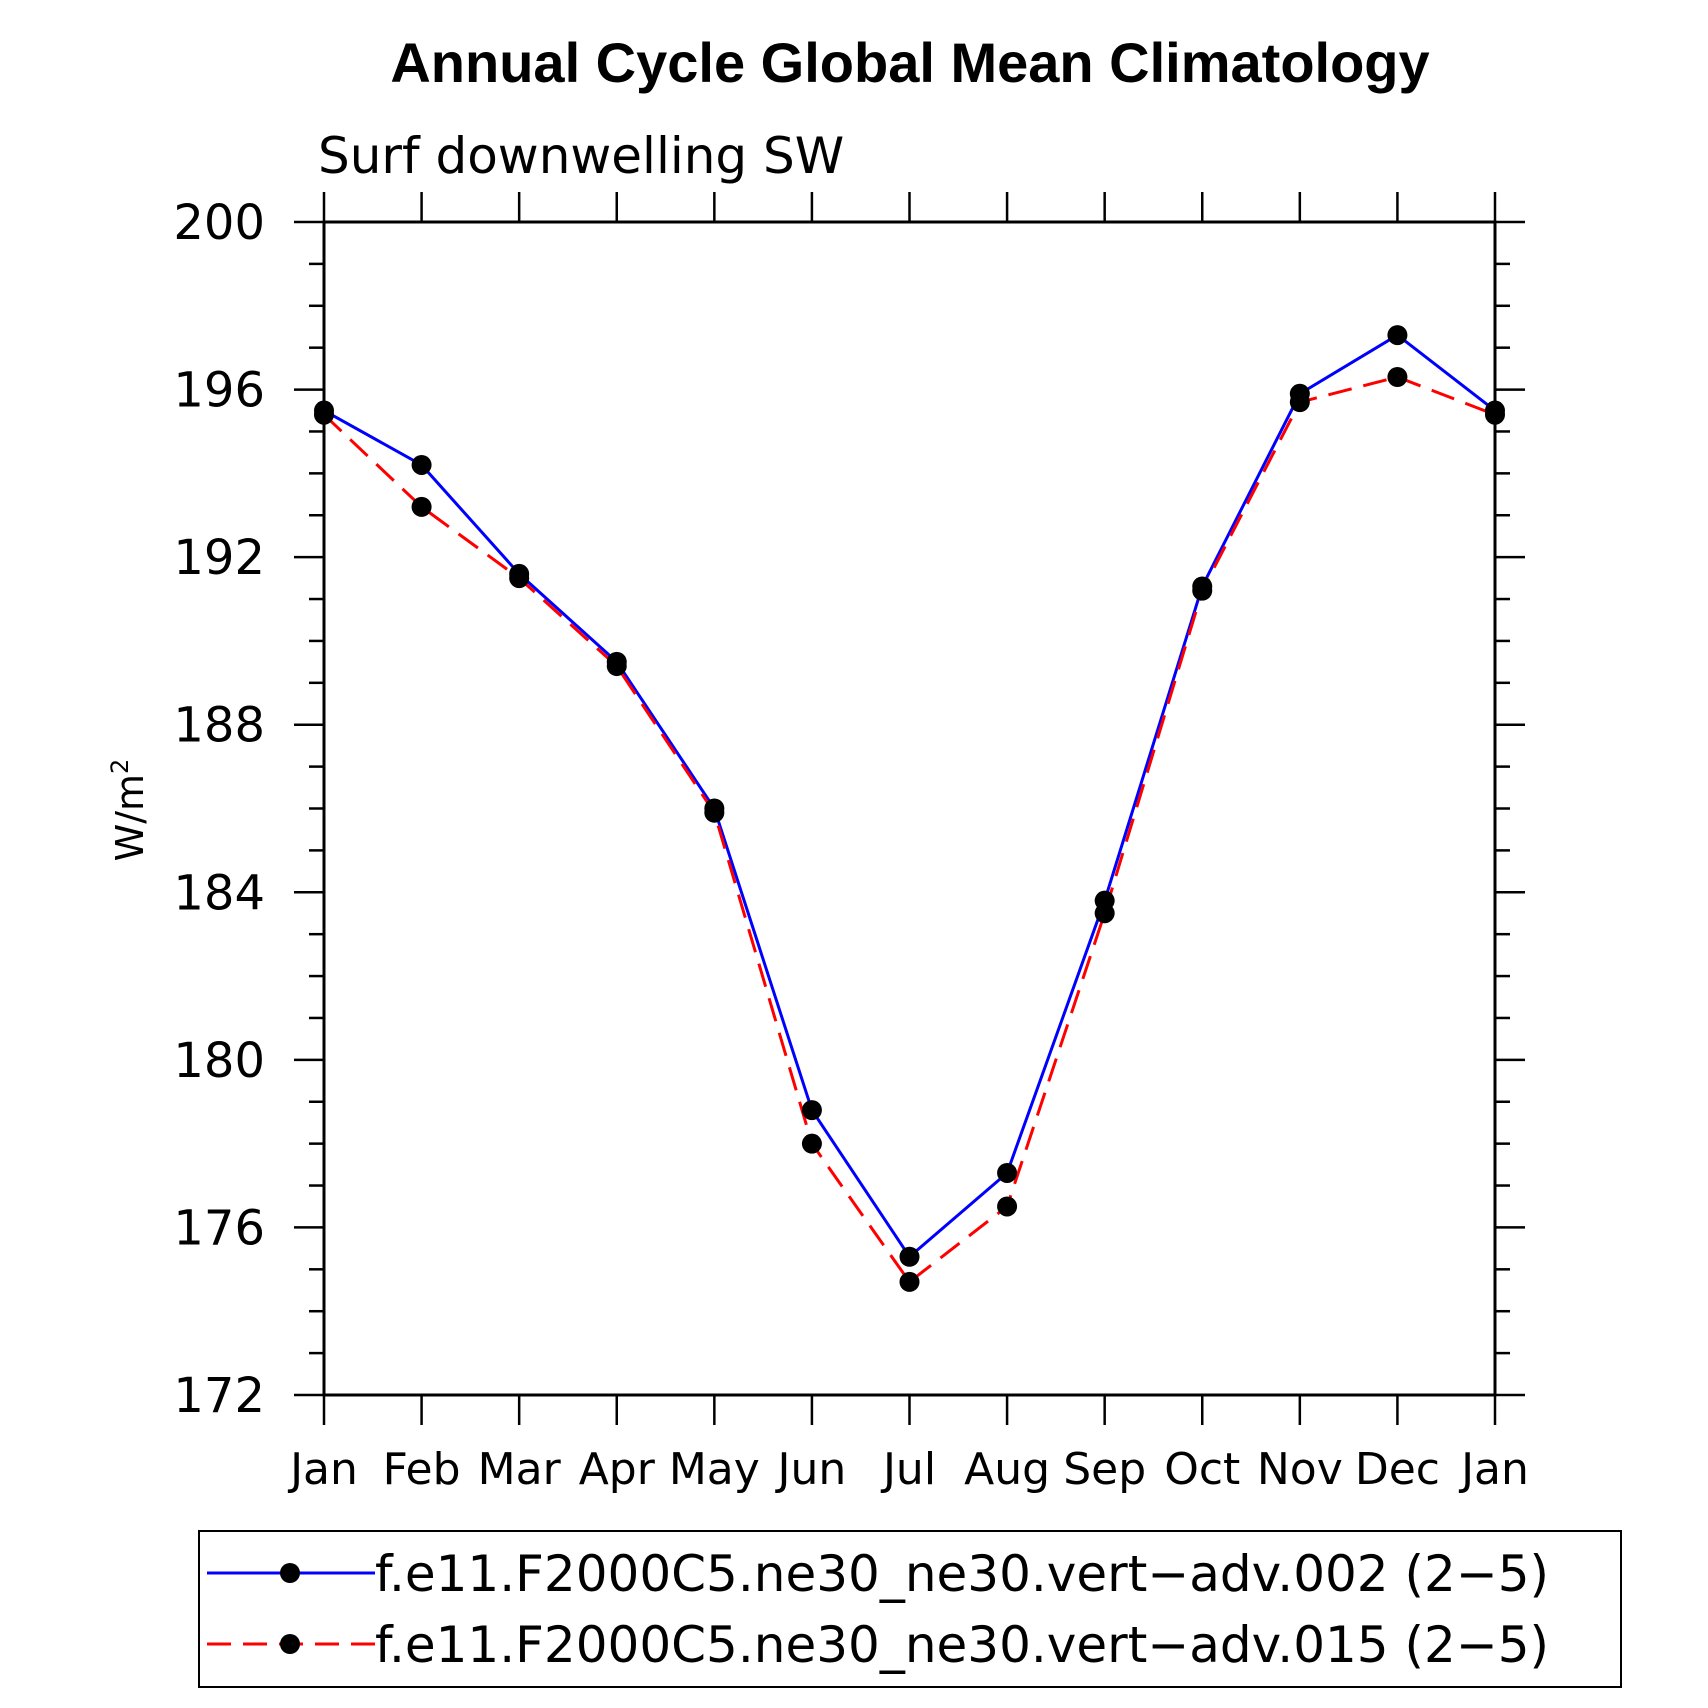  What do you see at coordinates (219, 391) in the screenshot?
I see `y-tick-label: 196` at bounding box center [219, 391].